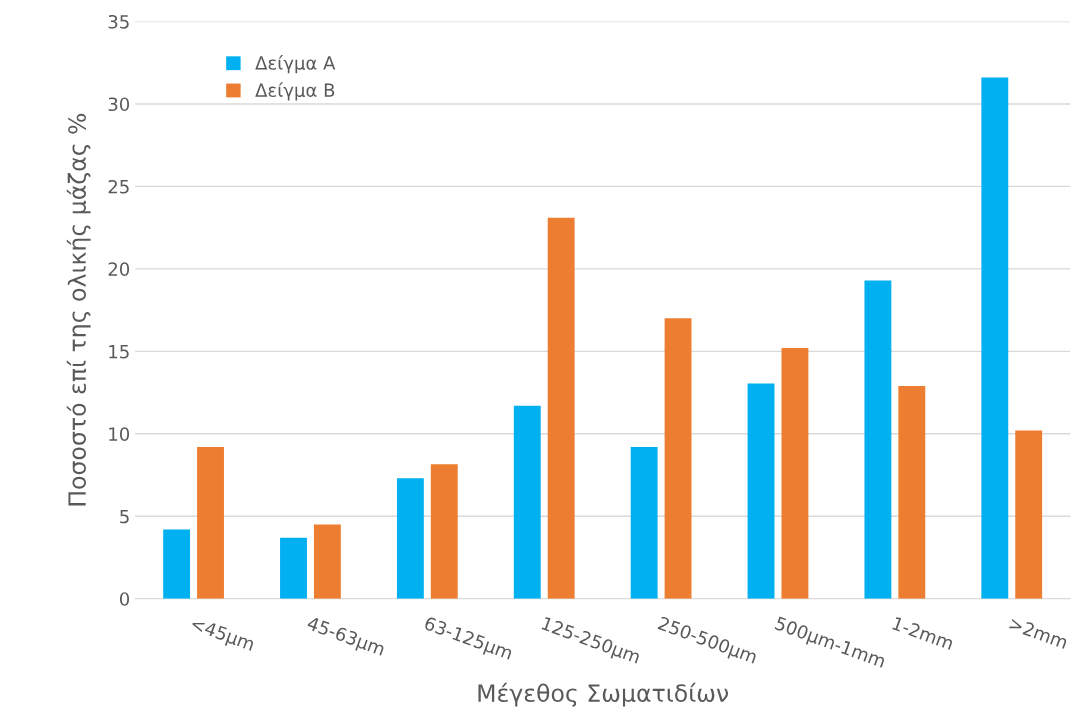  Describe the element at coordinates (118, 186) in the screenshot. I see `y-tick-label: 25` at that location.